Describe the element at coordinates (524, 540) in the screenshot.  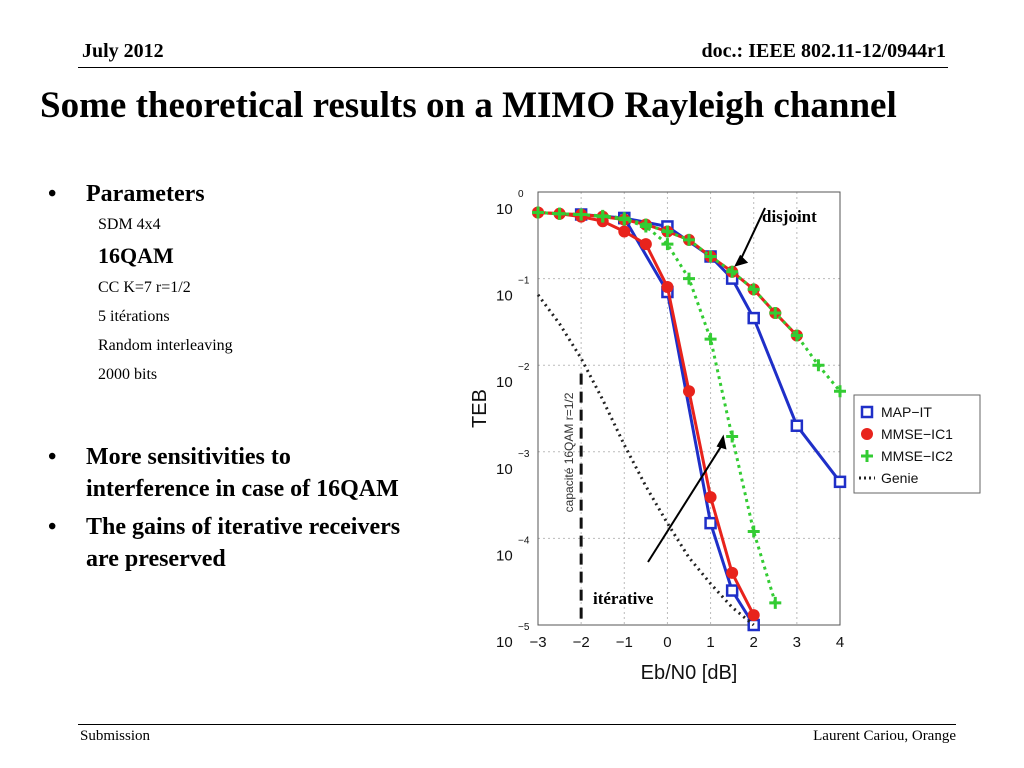
I see `y-tick-exponent: −4` at that location.